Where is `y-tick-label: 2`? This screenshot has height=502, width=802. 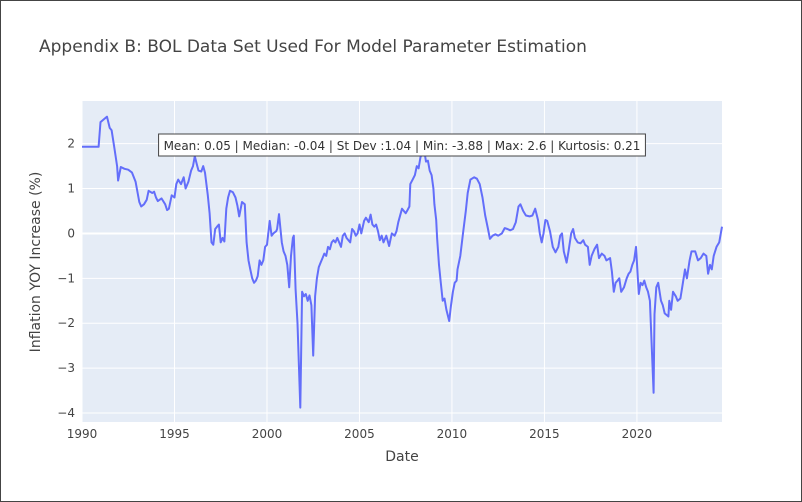 y-tick-label: 2 is located at coordinates (71, 144).